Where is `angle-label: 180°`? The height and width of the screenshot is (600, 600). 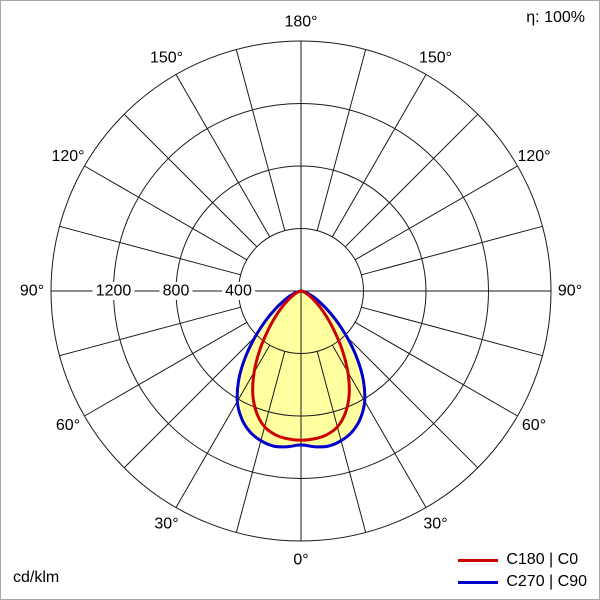
angle-label: 180° is located at coordinates (300, 22).